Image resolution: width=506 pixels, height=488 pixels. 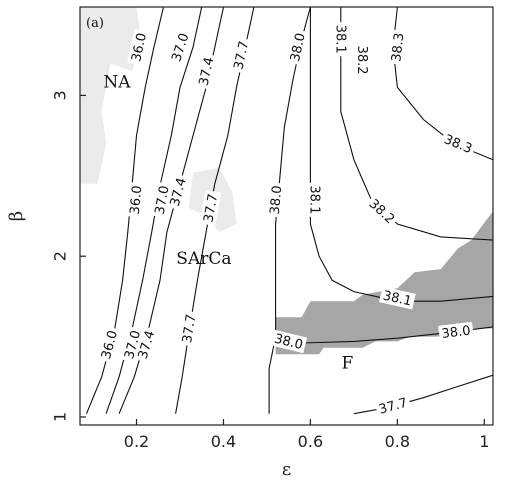 What do you see at coordinates (223, 441) in the screenshot?
I see `x-tick-label: 0.4` at bounding box center [223, 441].